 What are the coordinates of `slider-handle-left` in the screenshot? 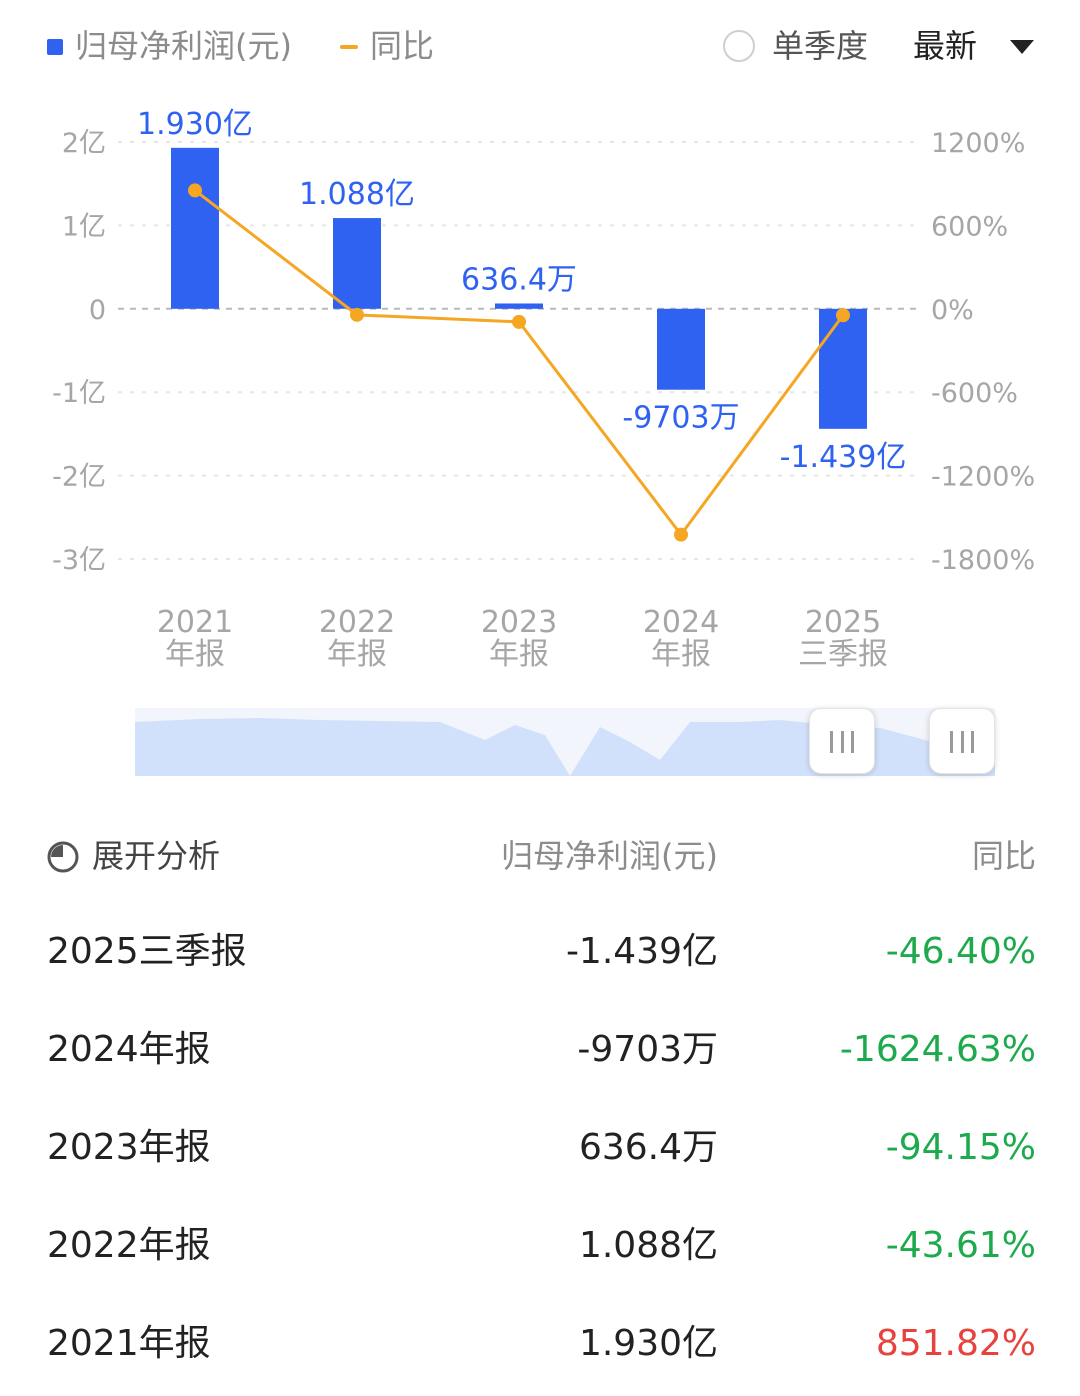 It's located at (842, 741).